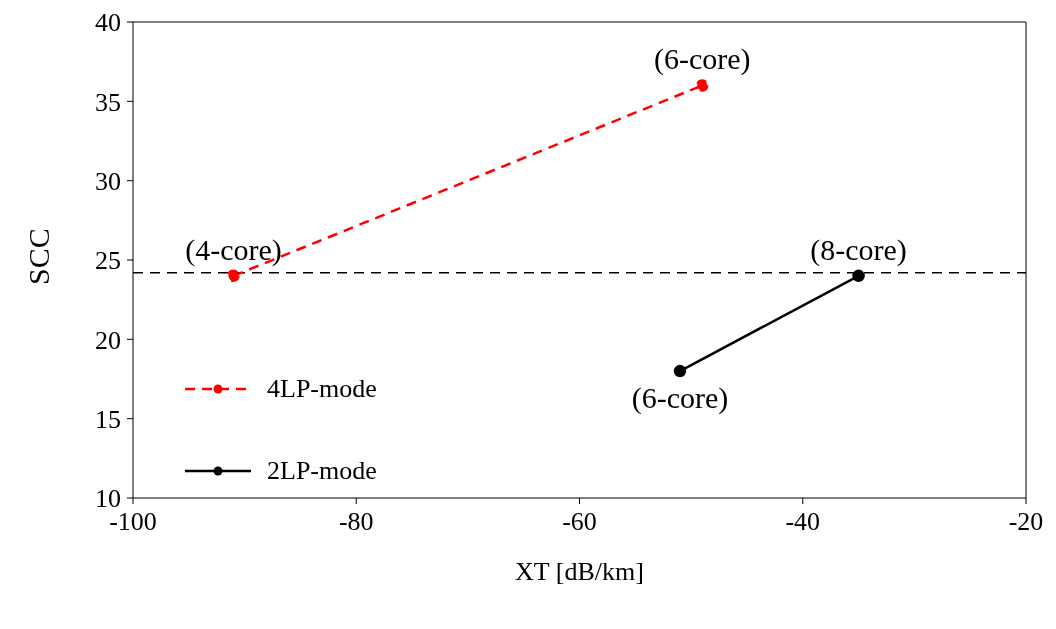  I want to click on y-tick-label: 15, so click(108, 419).